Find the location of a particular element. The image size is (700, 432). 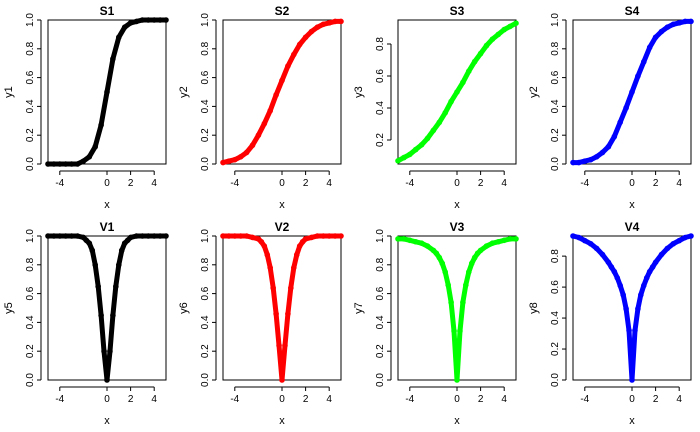

y-axis-label: y3 is located at coordinates (359, 92).